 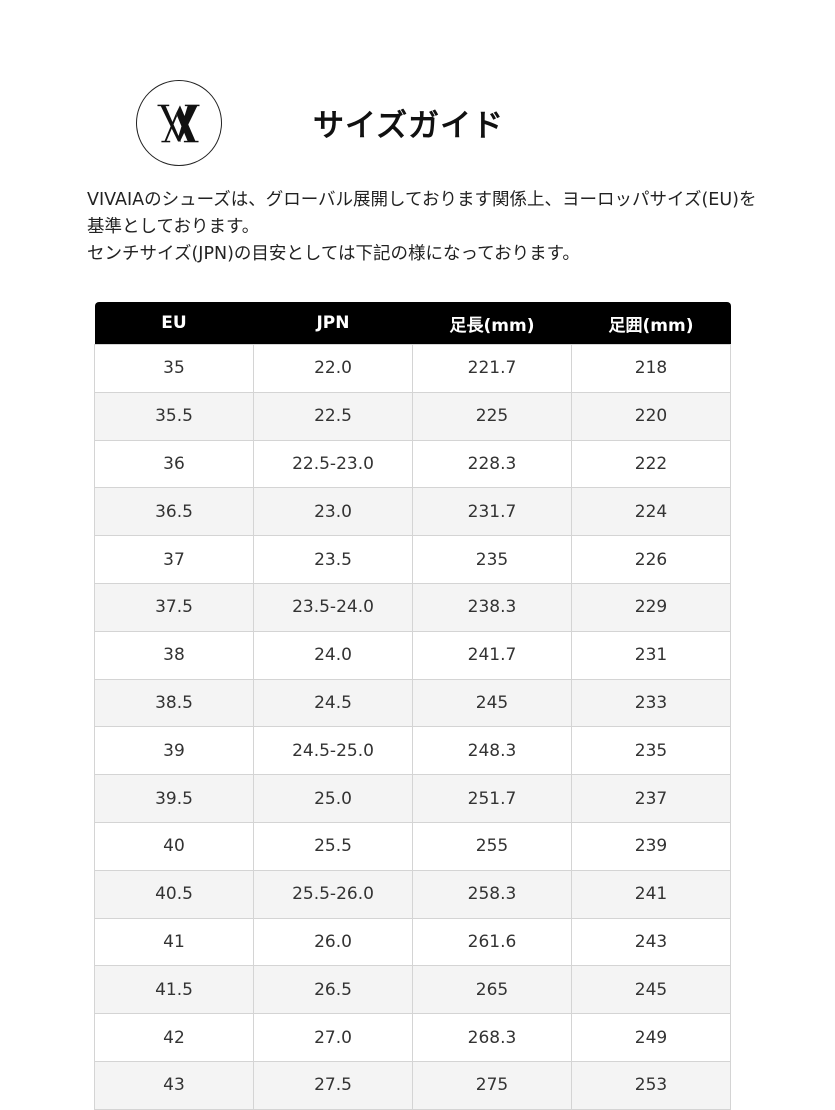 What do you see at coordinates (333, 559) in the screenshot?
I see `cell-jpn: 23.5` at bounding box center [333, 559].